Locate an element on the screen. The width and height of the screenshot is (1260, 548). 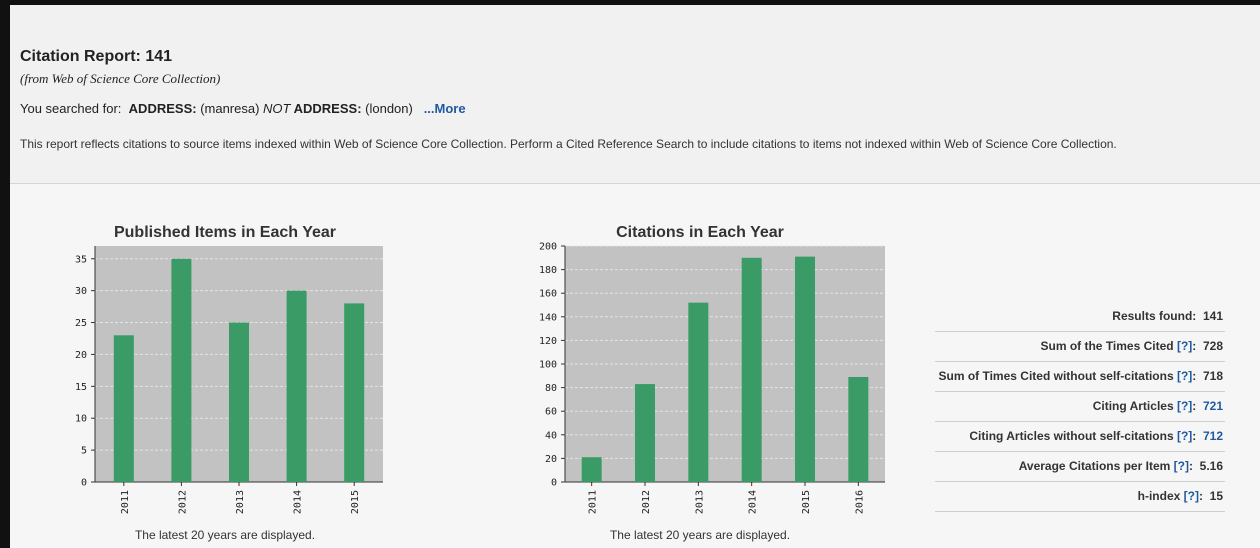
query-field-2: ADDRESS: is located at coordinates (326, 108).